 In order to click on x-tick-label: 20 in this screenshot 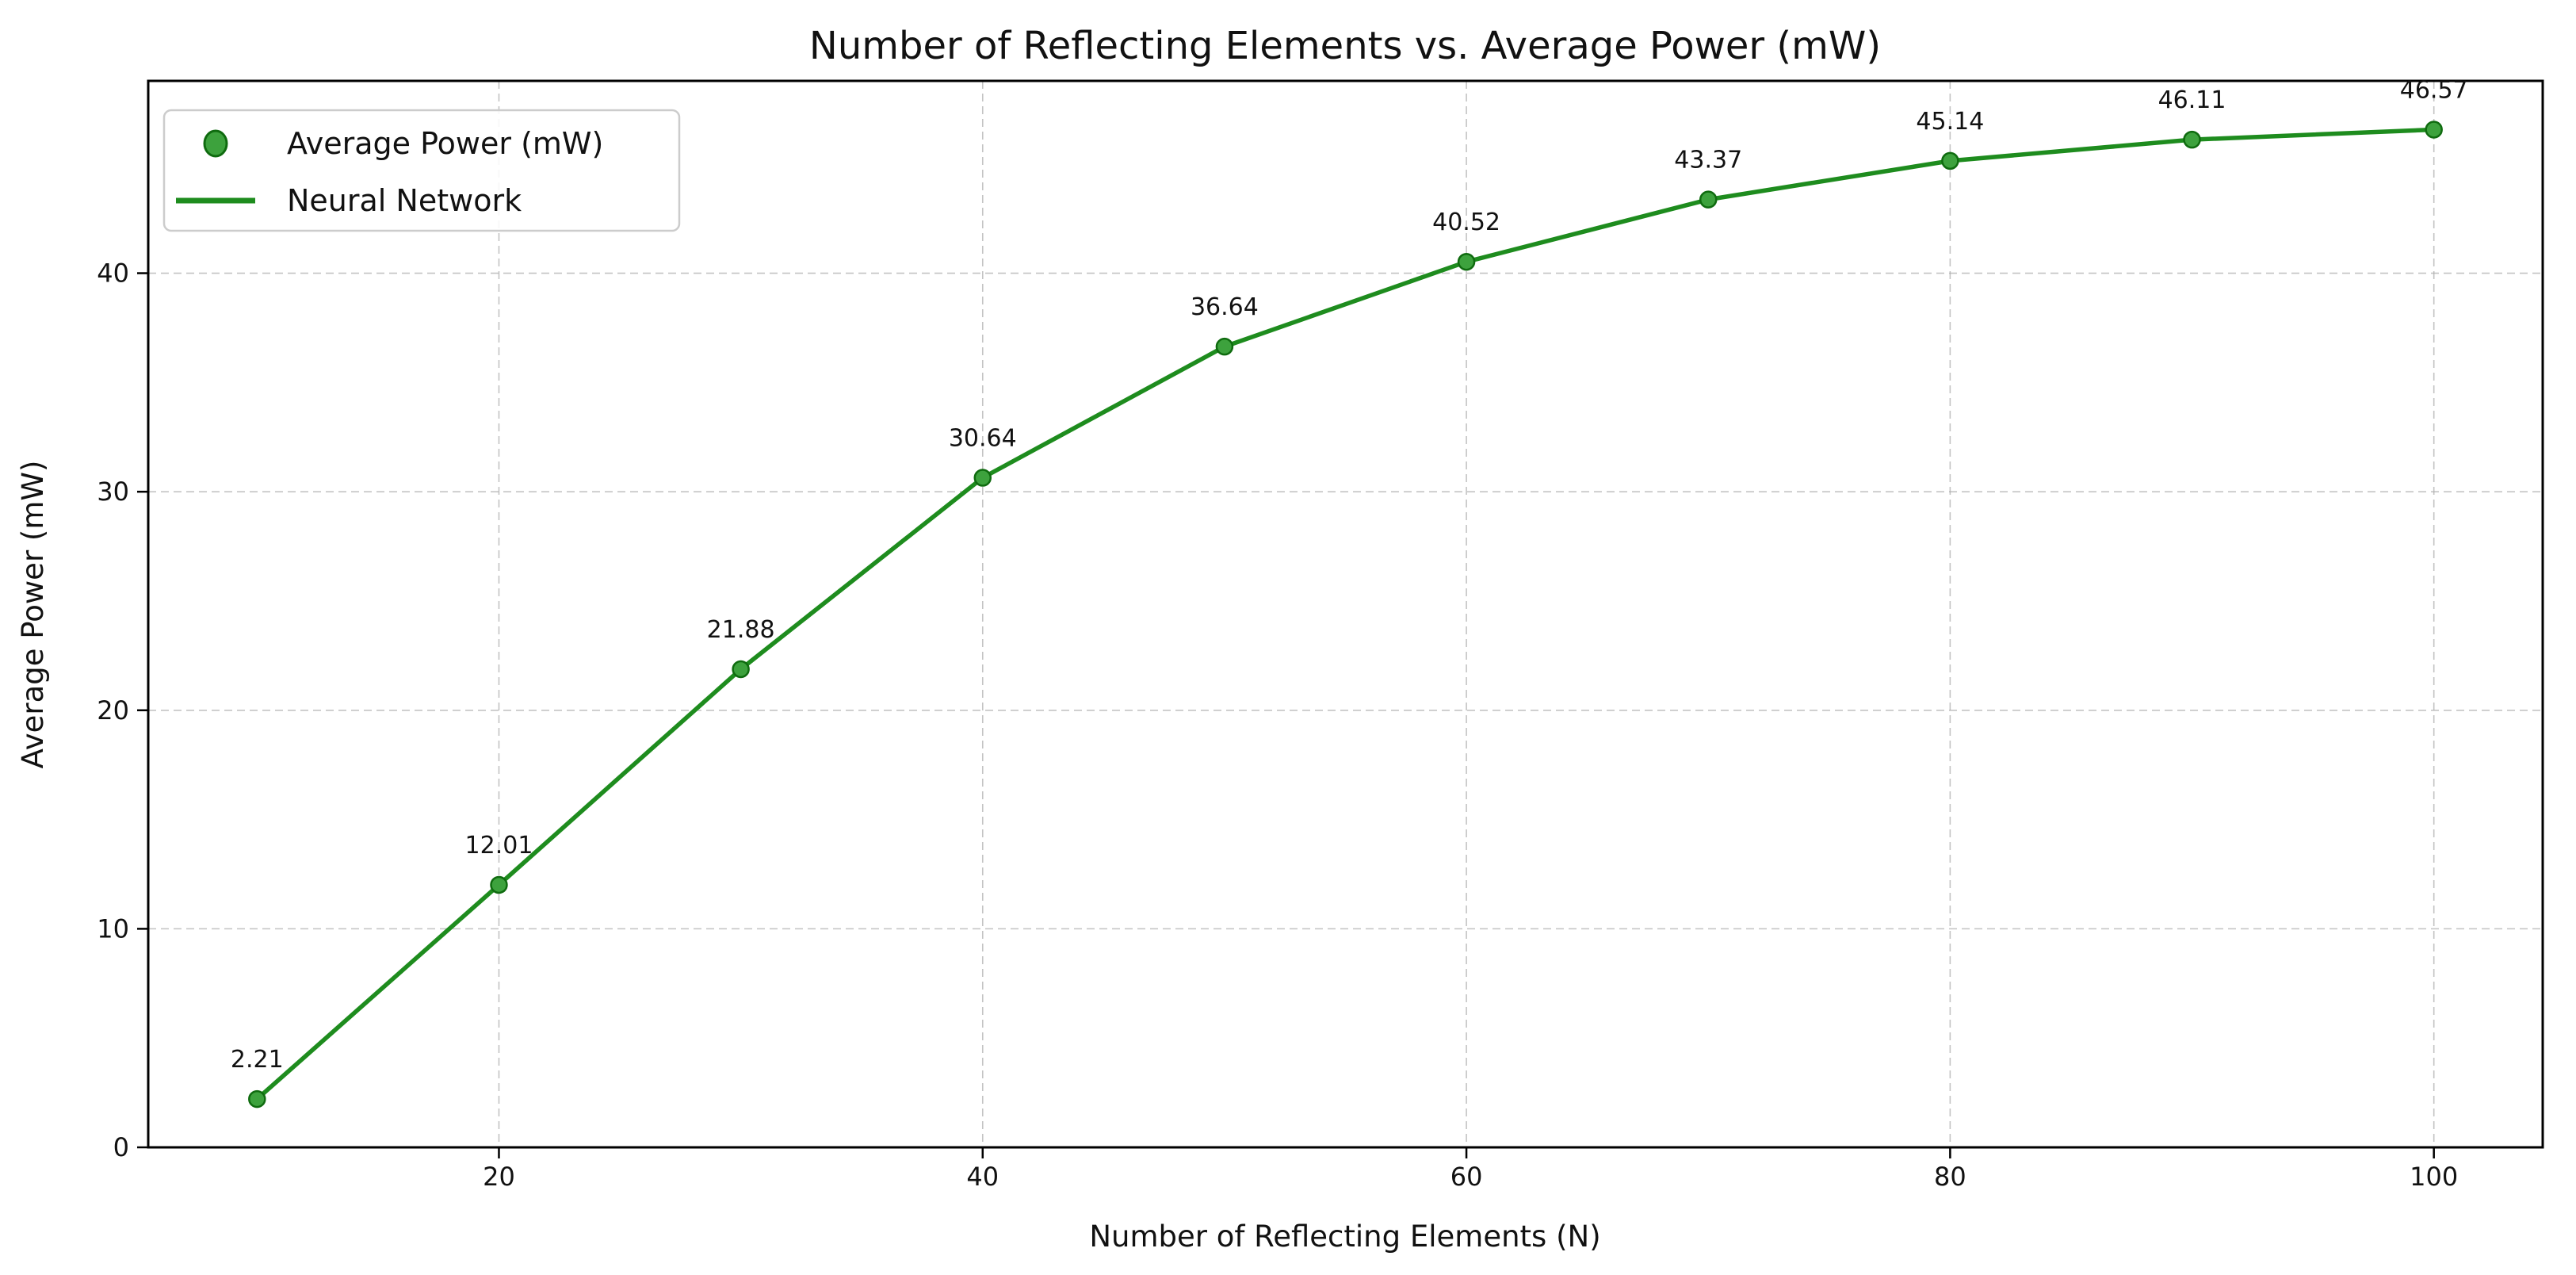, I will do `click(499, 1177)`.